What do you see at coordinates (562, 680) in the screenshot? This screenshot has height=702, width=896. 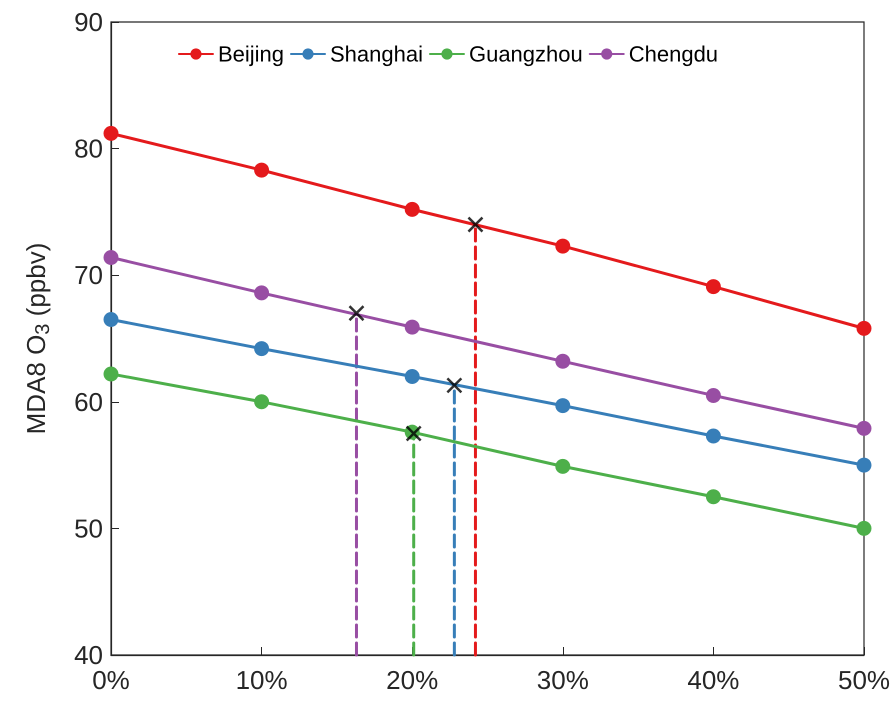 I see `x-tick-label: 30%` at bounding box center [562, 680].